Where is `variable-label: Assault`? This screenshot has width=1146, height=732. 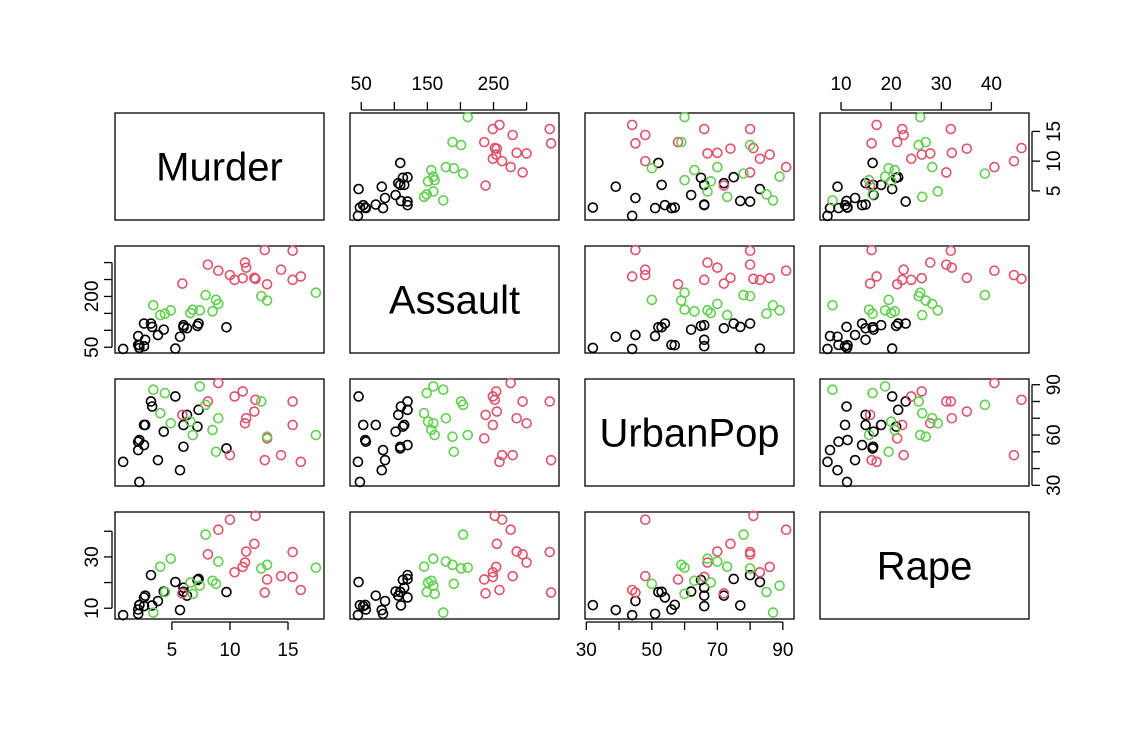
variable-label: Assault is located at coordinates (454, 301).